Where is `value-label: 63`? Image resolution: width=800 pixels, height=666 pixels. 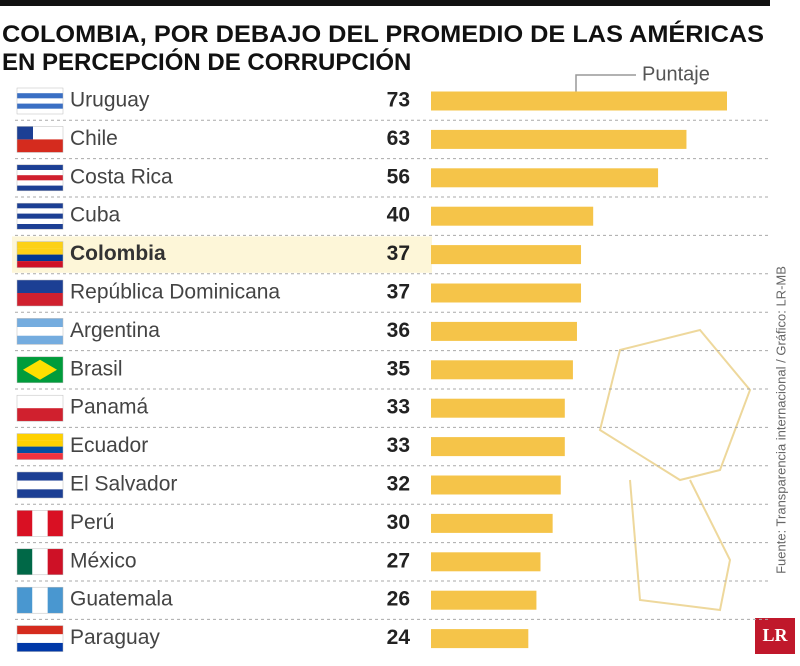 value-label: 63 is located at coordinates (398, 138).